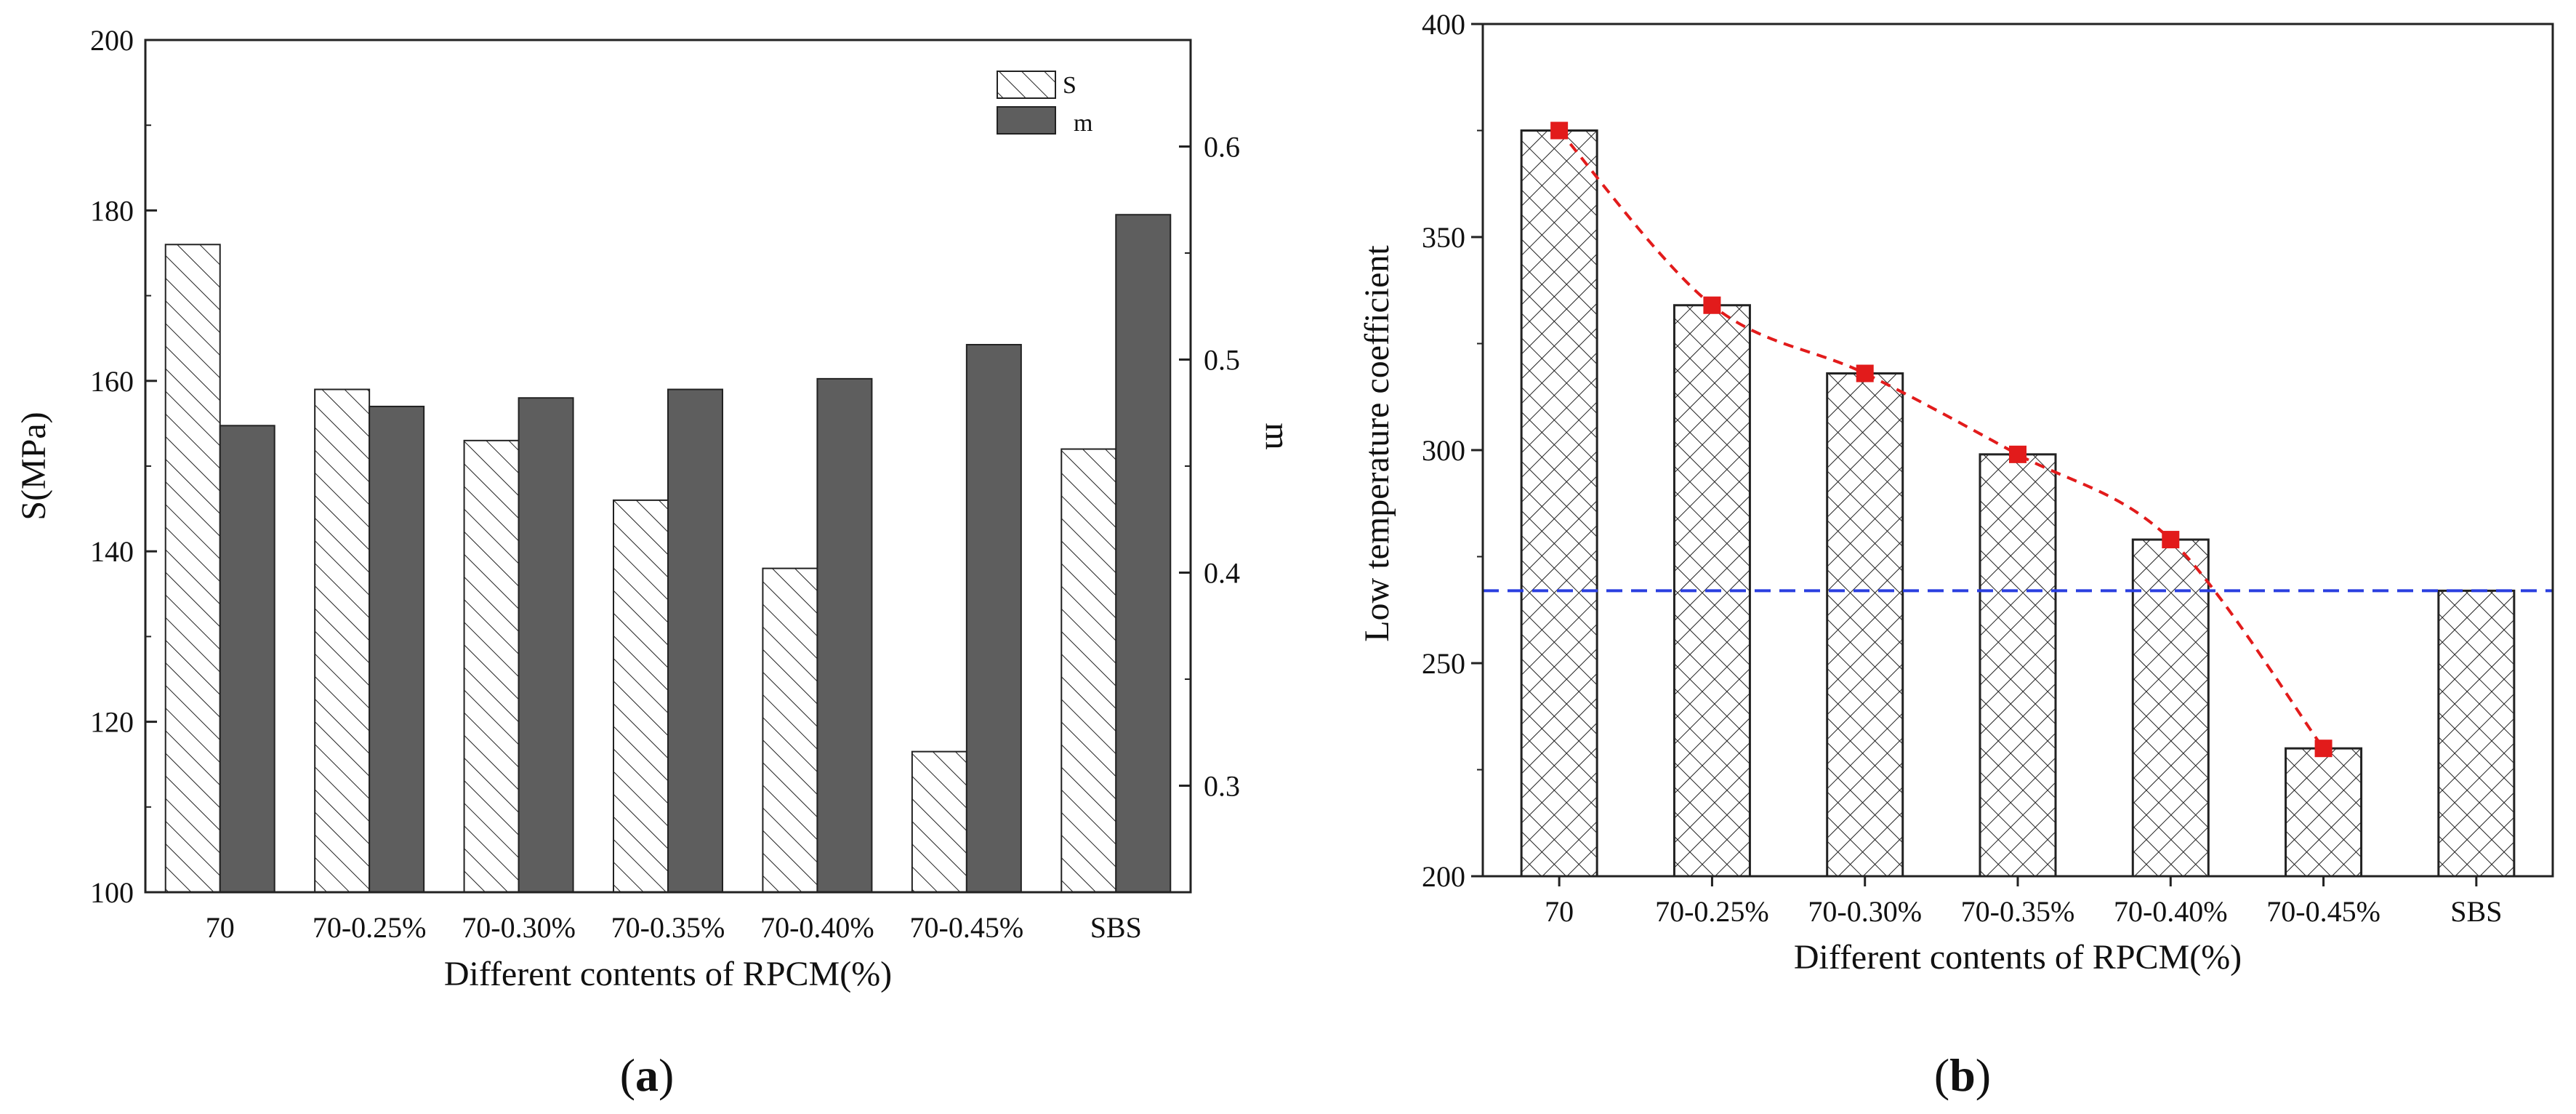 This screenshot has height=1114, width=2576. I want to click on panel-a-x-axis-label: Different contents of RPCM(%), so click(668, 974).